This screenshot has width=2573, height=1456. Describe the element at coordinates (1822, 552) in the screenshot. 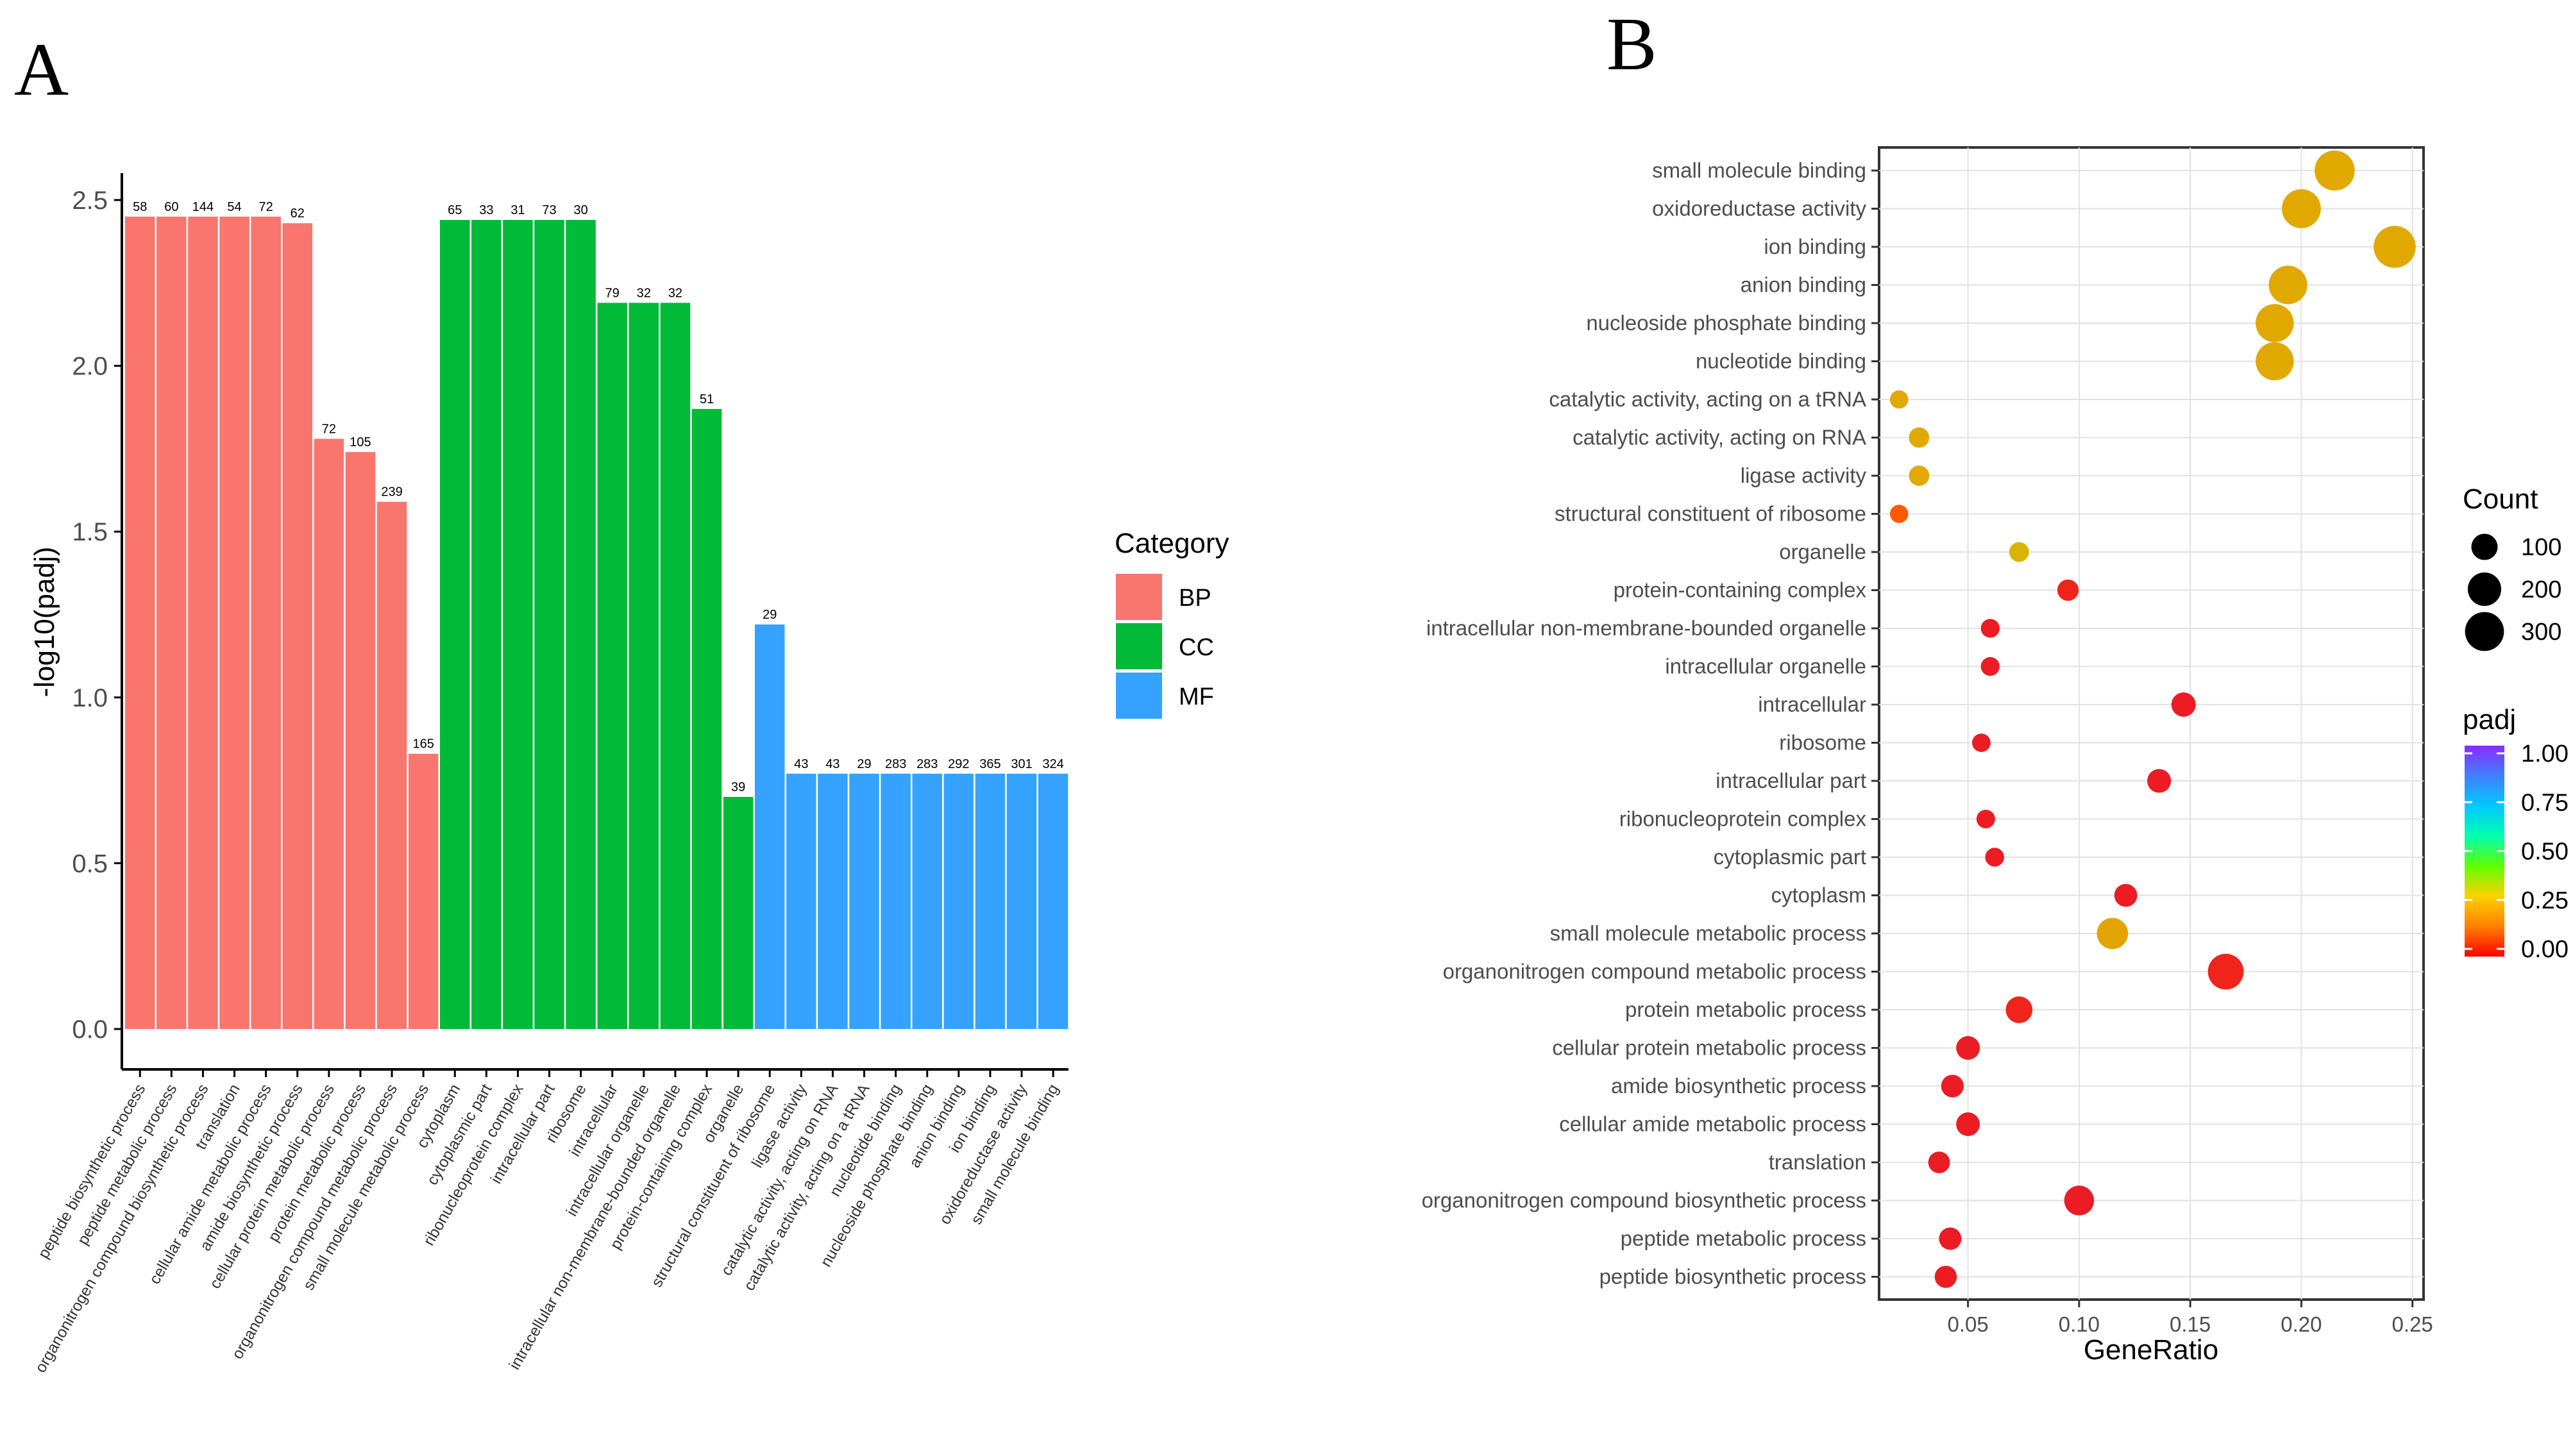

I see `dot-term-label: organelle` at that location.